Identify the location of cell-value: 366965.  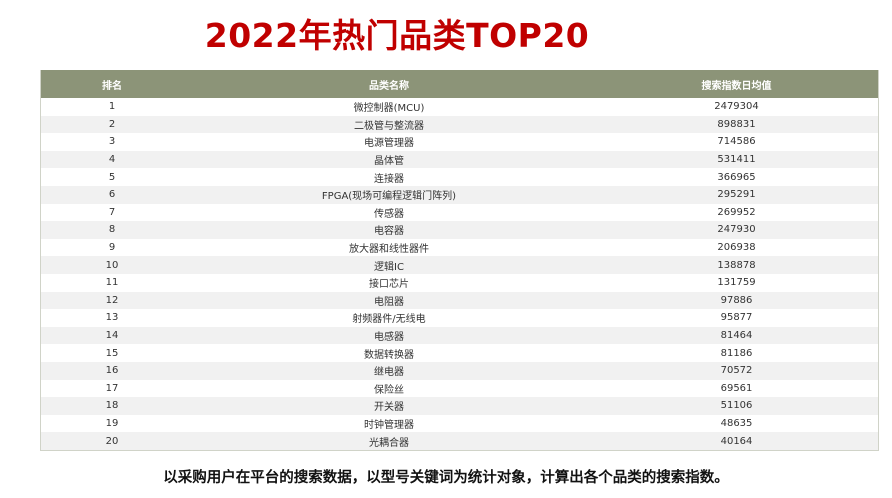
(736, 177).